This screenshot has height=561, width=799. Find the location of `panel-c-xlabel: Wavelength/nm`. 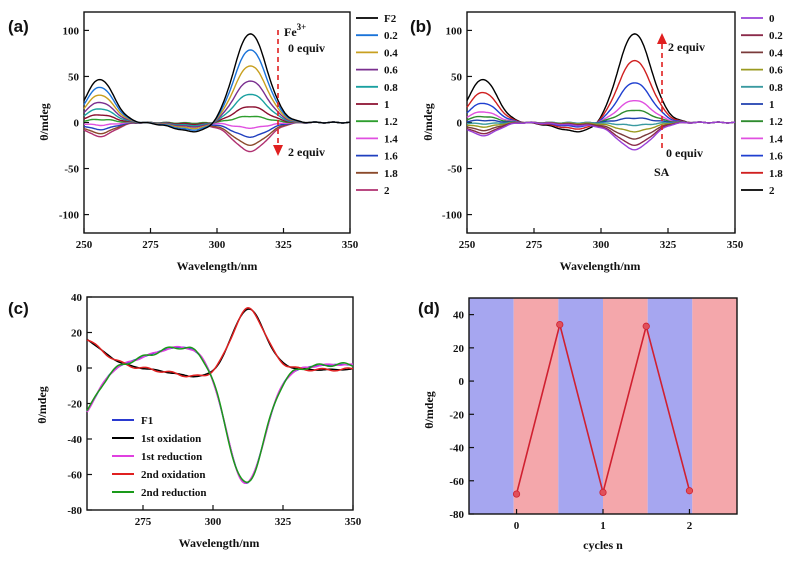

panel-c-xlabel: Wavelength/nm is located at coordinates (219, 543).